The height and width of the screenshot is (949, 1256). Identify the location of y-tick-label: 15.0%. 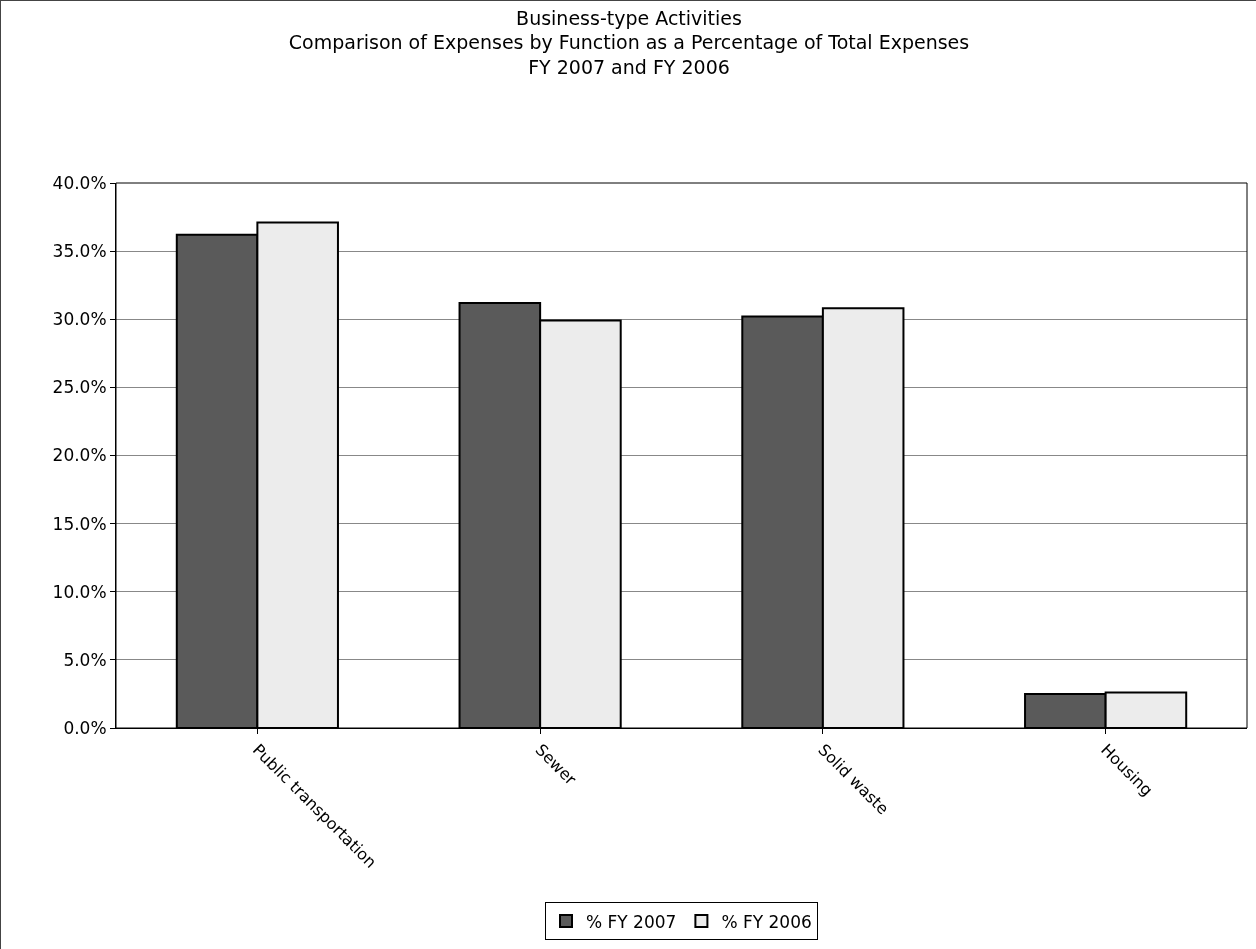
(79, 523).